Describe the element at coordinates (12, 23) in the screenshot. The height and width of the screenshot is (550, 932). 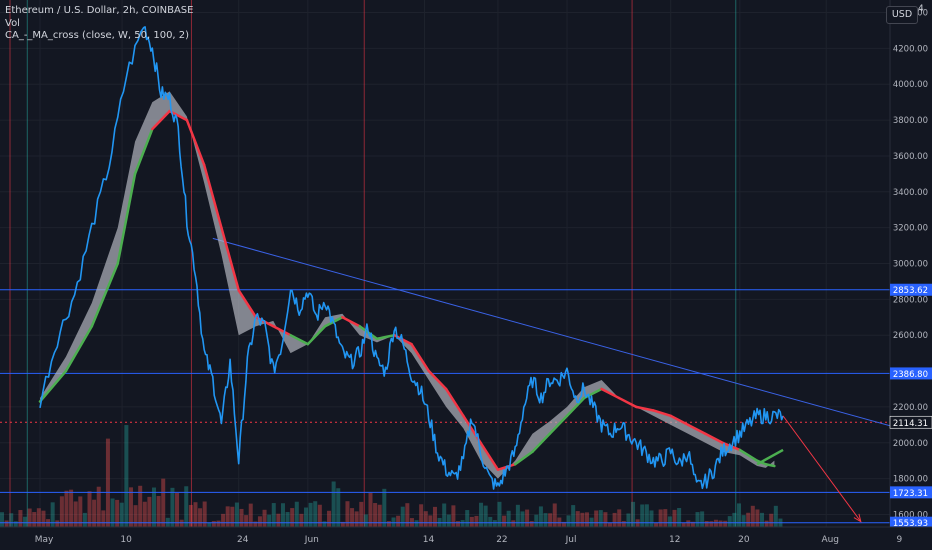
I see `volume-label: Vol` at that location.